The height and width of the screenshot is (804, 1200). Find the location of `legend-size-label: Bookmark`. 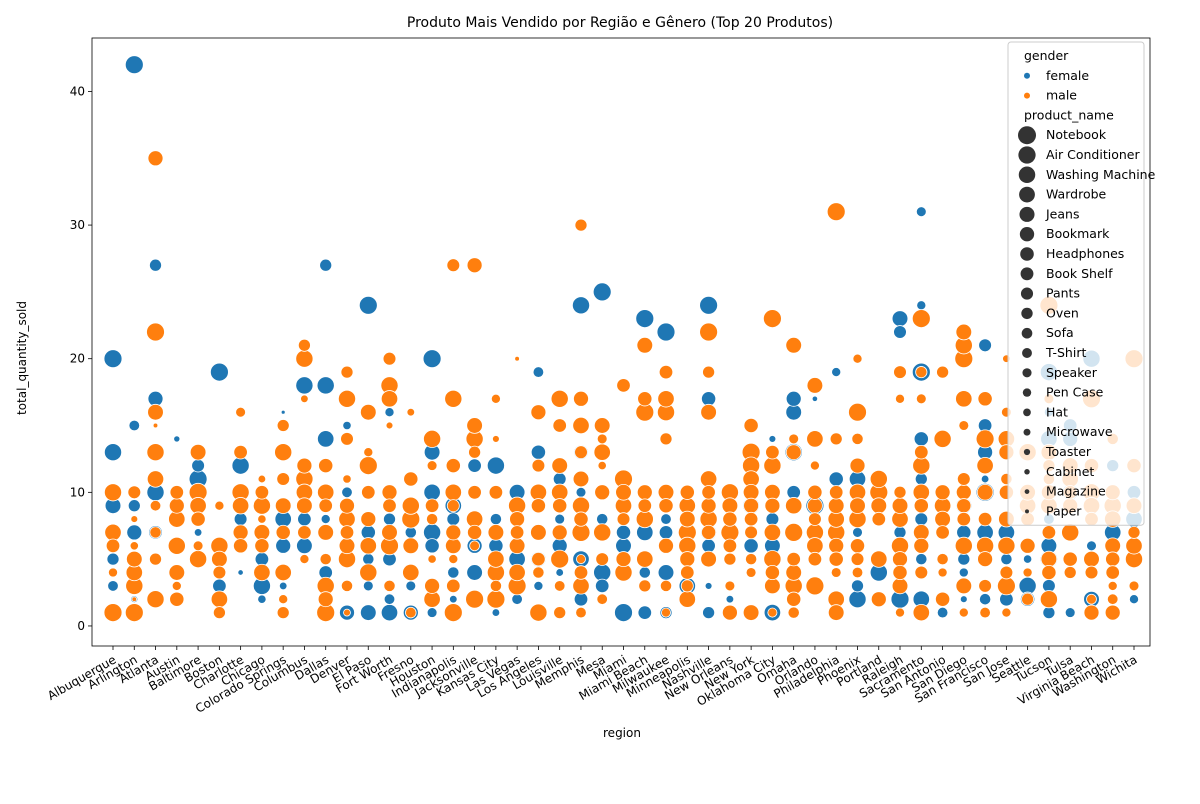

legend-size-label: Bookmark is located at coordinates (1078, 233).